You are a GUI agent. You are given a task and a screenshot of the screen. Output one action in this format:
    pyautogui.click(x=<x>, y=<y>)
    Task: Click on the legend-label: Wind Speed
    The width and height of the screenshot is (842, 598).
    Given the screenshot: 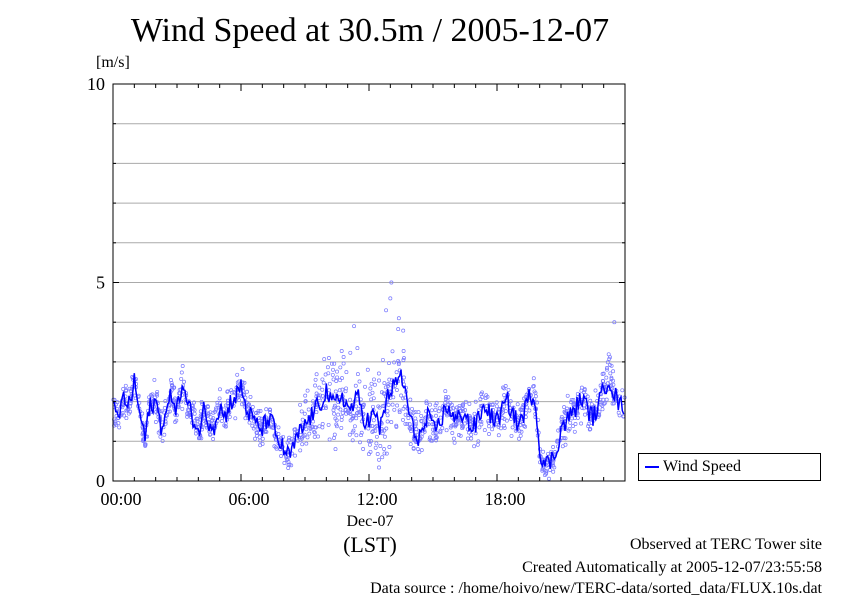 What is the action you would take?
    pyautogui.click(x=702, y=466)
    